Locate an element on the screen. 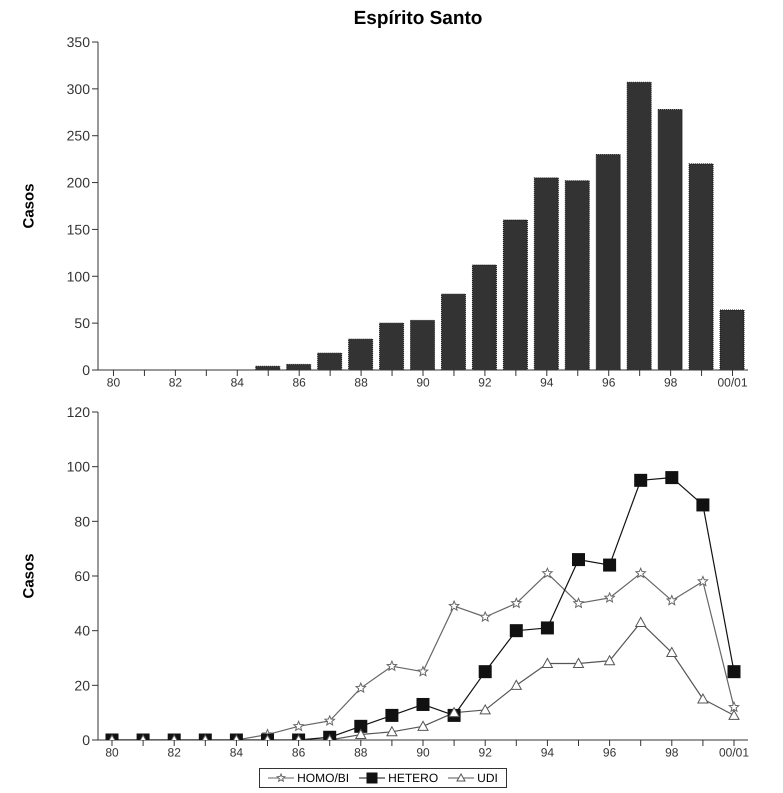  y-tick-label: 200 is located at coordinates (78, 182).